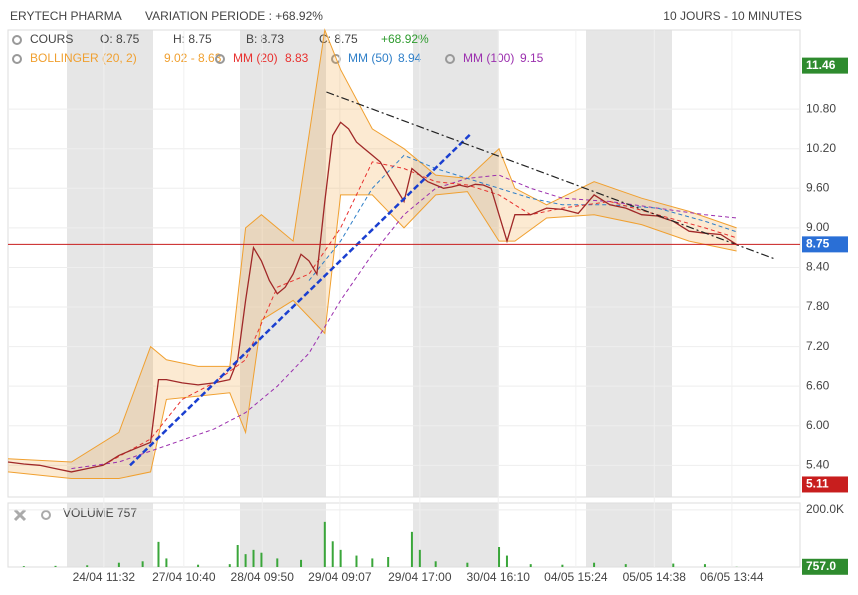 The height and width of the screenshot is (595, 858). I want to click on y-tick-label: 6.00, so click(818, 425).